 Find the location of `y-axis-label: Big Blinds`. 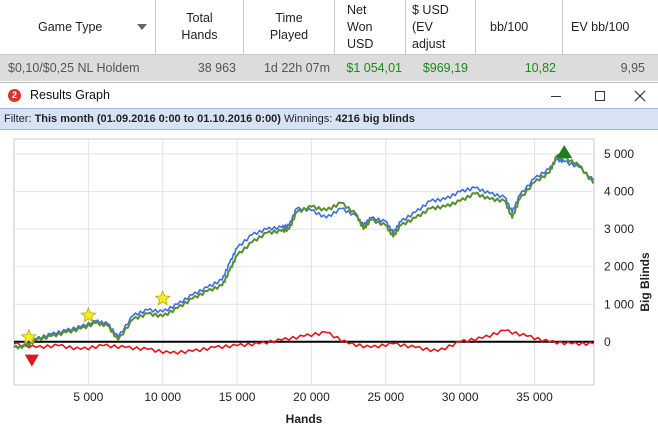

y-axis-label: Big Blinds is located at coordinates (645, 282).